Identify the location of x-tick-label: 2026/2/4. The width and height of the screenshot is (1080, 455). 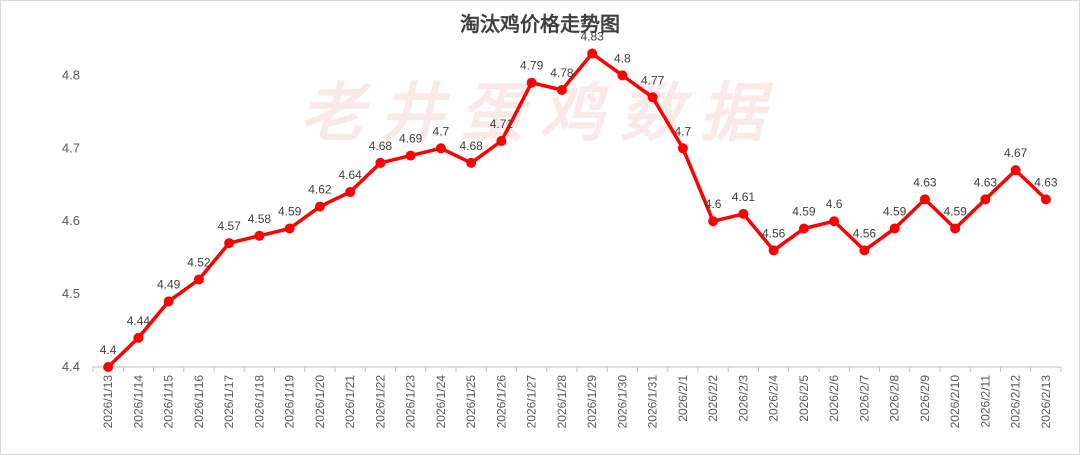
(774, 398).